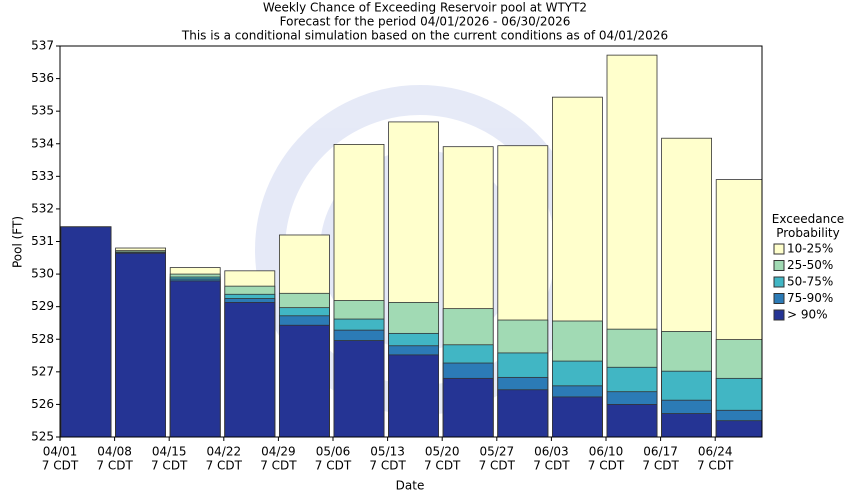 The width and height of the screenshot is (850, 500). I want to click on x-tick-label: 04/15, so click(169, 452).